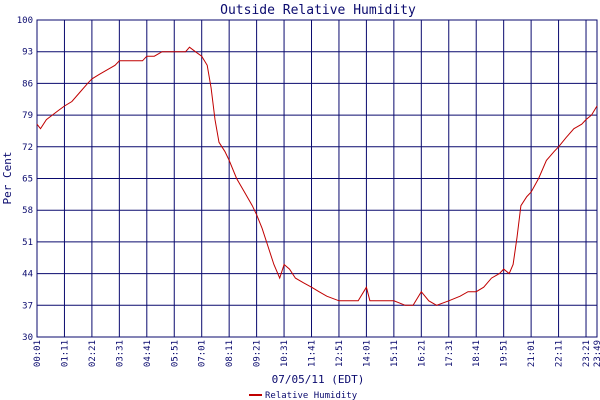  I want to click on chart-title: Outside Relative Humidity, so click(318, 10).